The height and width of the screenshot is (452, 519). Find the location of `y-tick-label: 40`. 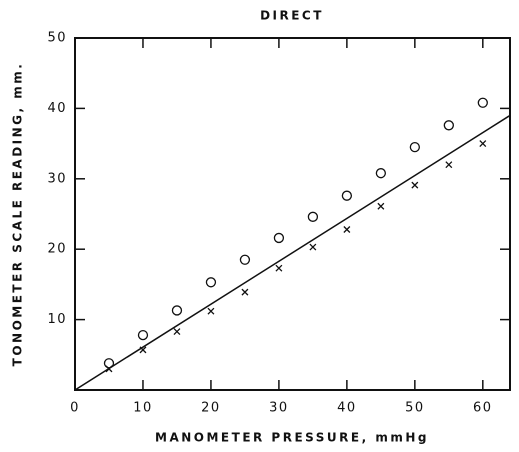

y-tick-label: 40 is located at coordinates (57, 108).